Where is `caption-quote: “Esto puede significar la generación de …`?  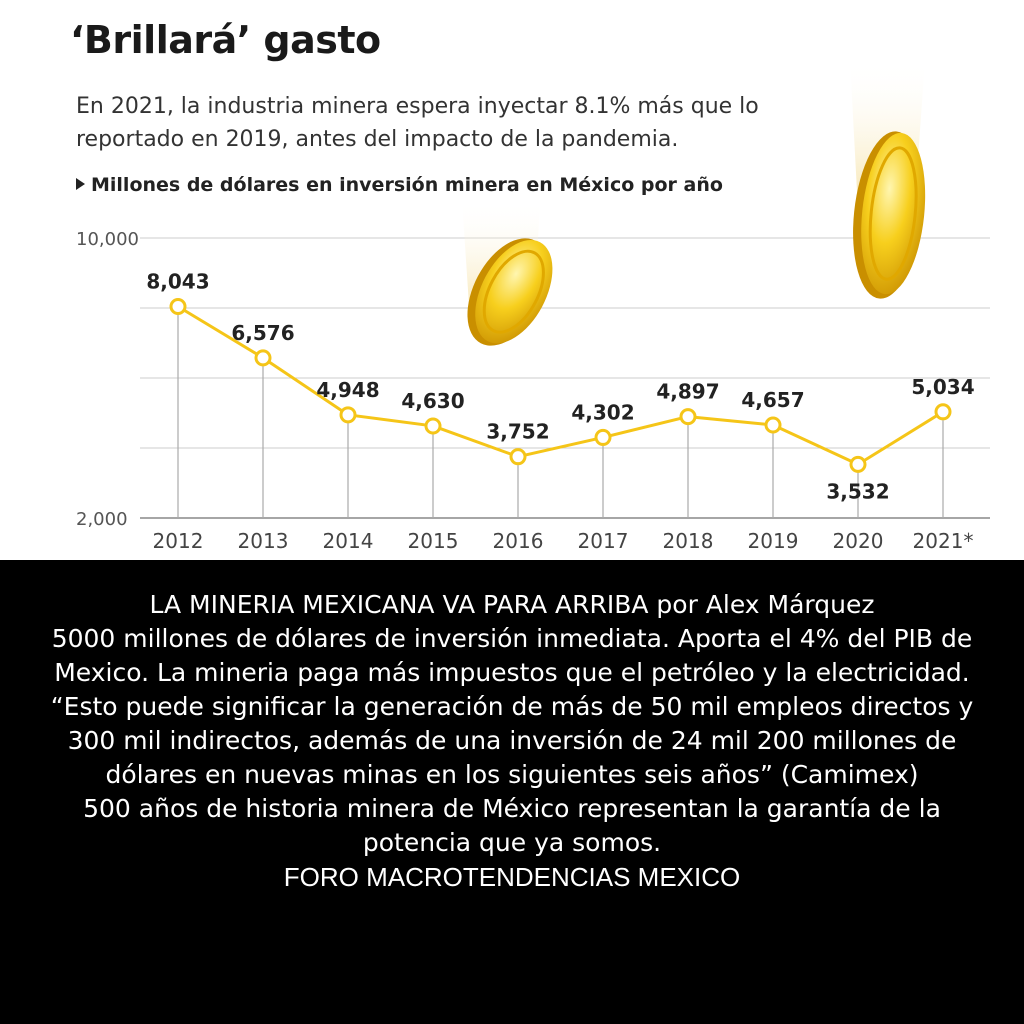
caption-quote: “Esto puede significar la generación de … is located at coordinates (512, 740).